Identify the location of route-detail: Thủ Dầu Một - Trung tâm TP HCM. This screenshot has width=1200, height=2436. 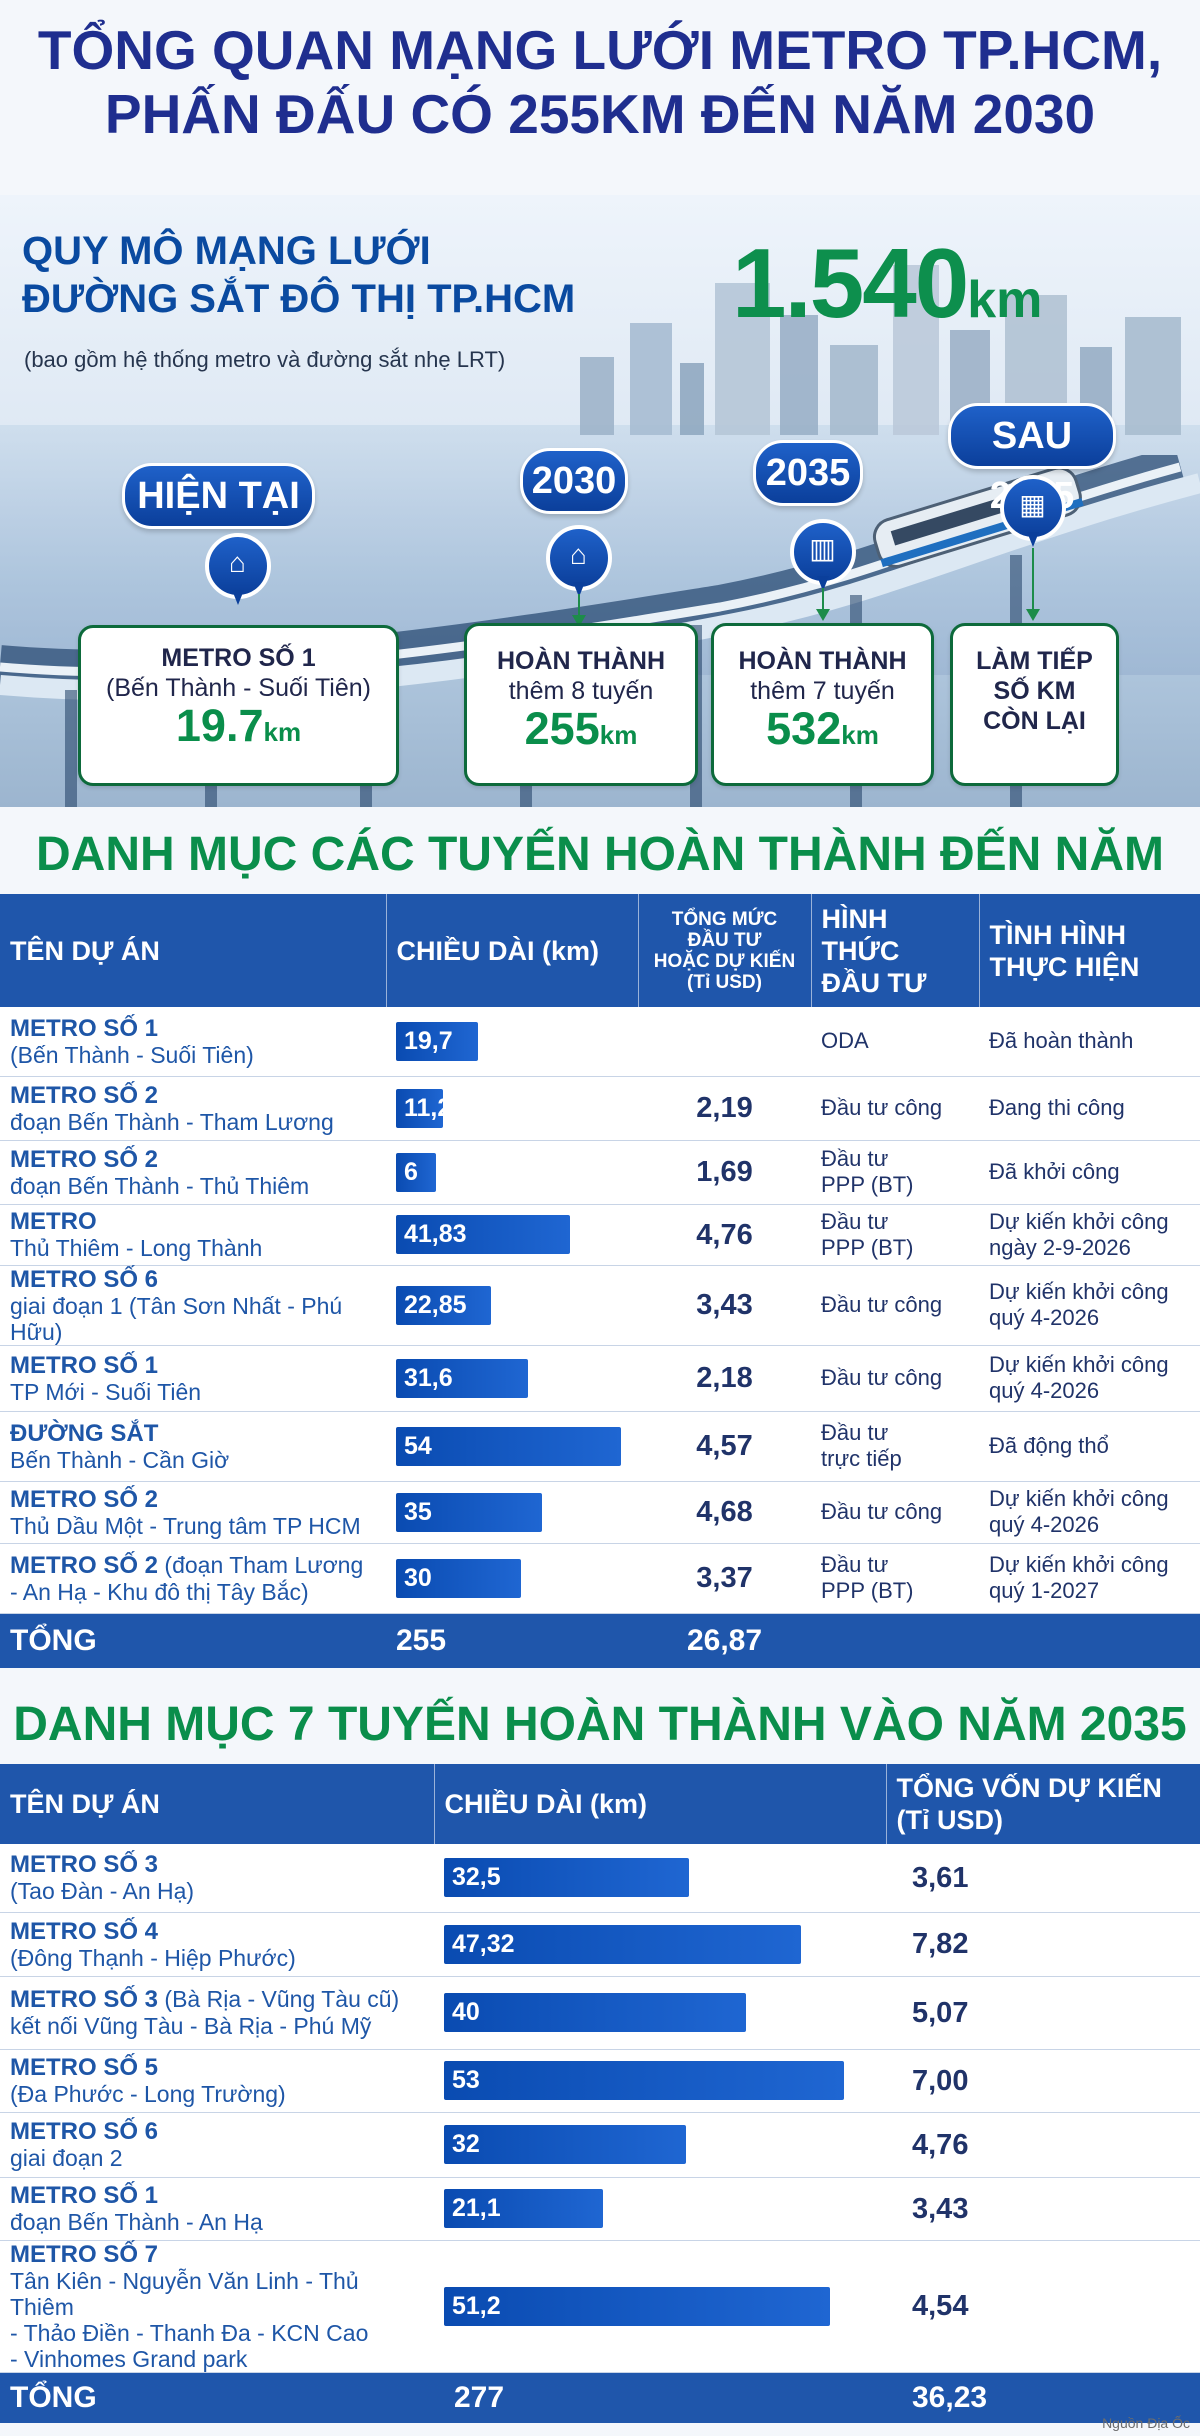
(185, 1525).